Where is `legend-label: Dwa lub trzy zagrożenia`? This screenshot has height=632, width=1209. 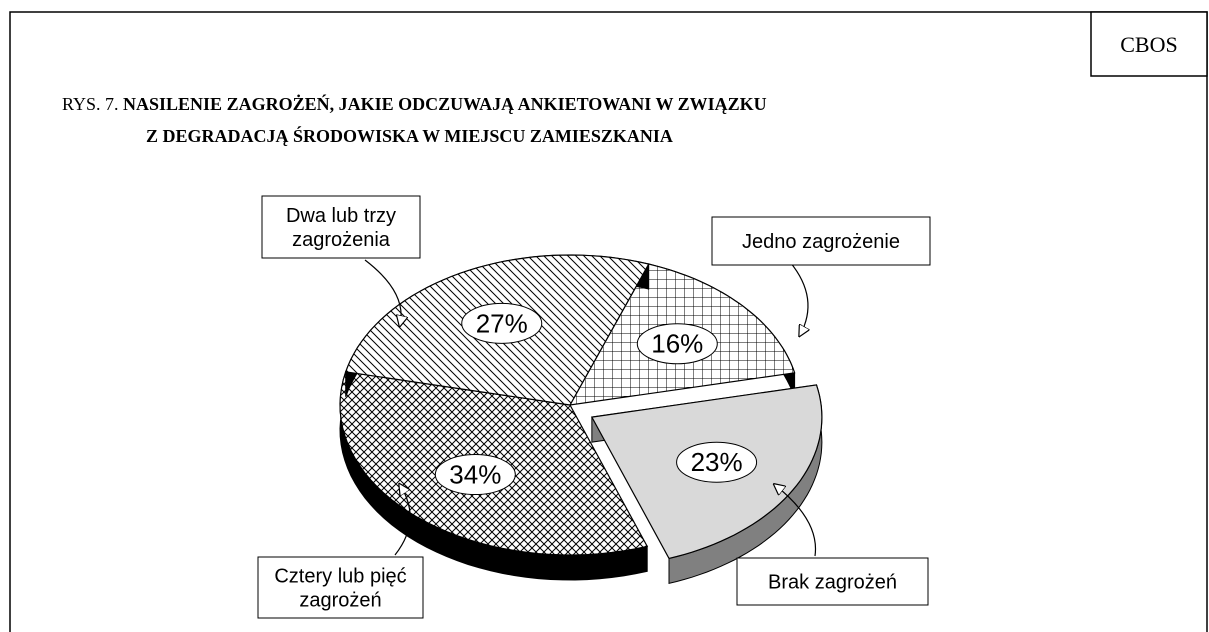 legend-label: Dwa lub trzy zagrożenia is located at coordinates (341, 228).